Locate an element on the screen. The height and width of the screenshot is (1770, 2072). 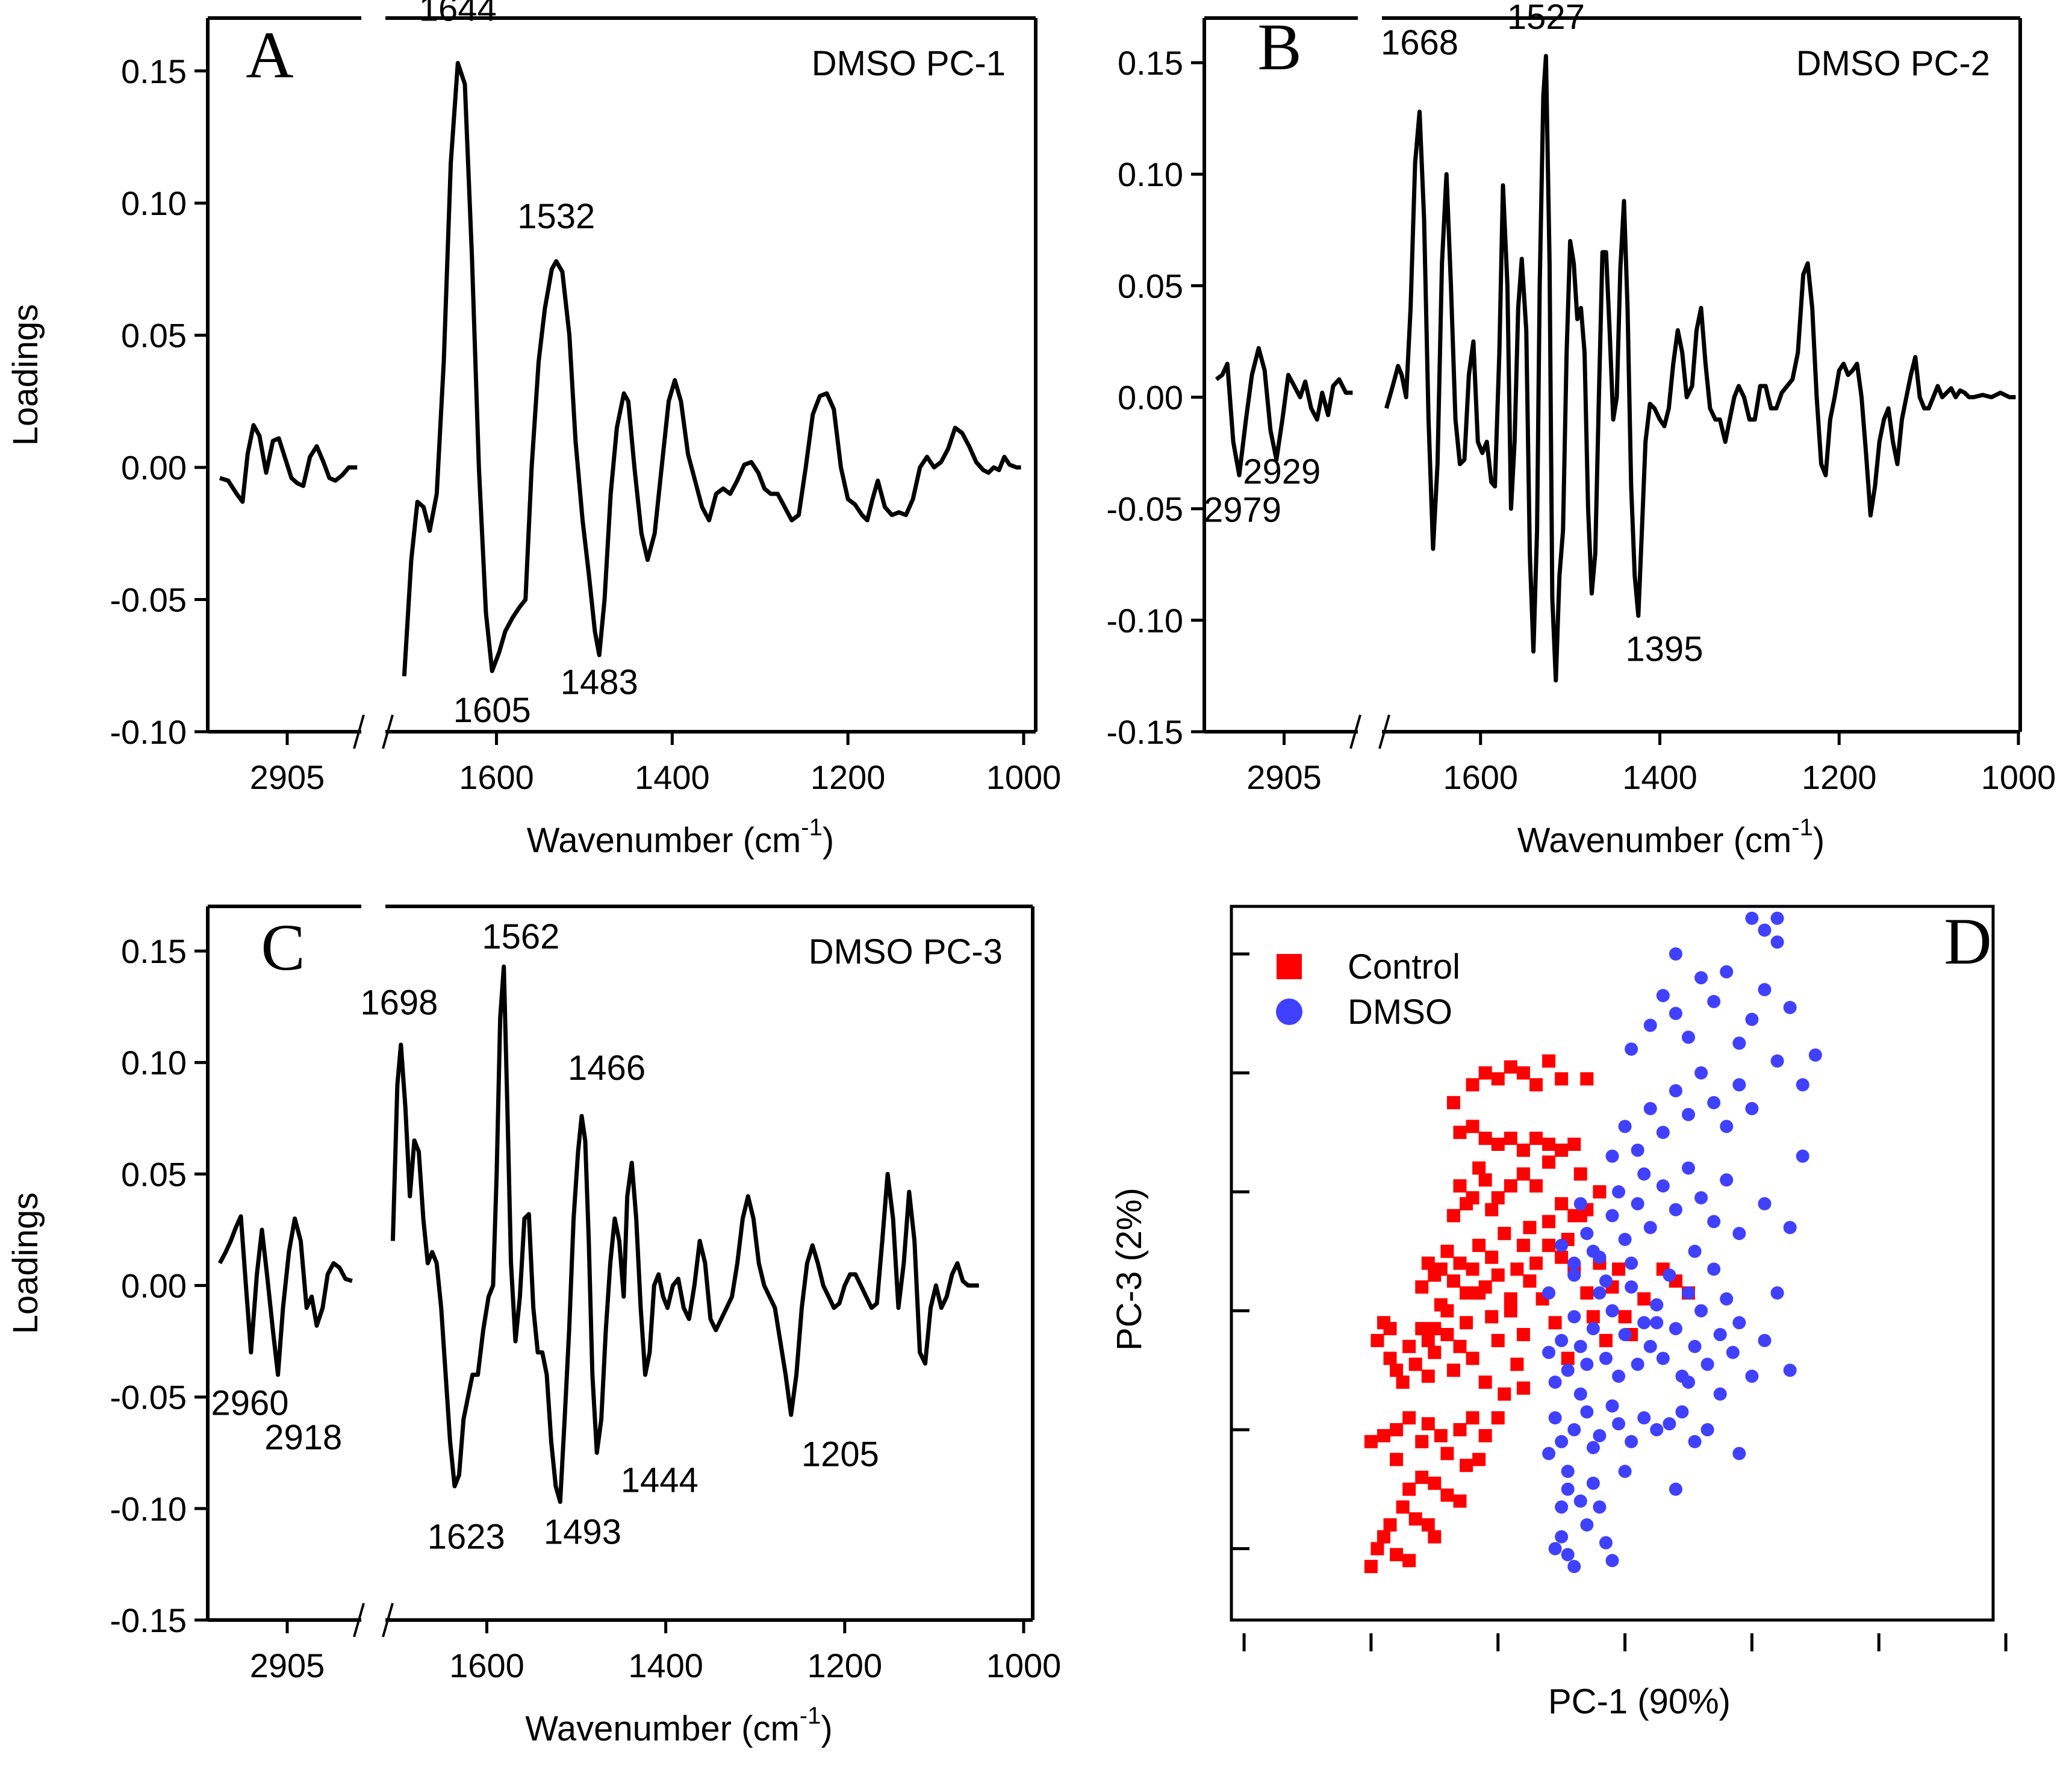
panel-title: DMSO PC-3 is located at coordinates (906, 951).